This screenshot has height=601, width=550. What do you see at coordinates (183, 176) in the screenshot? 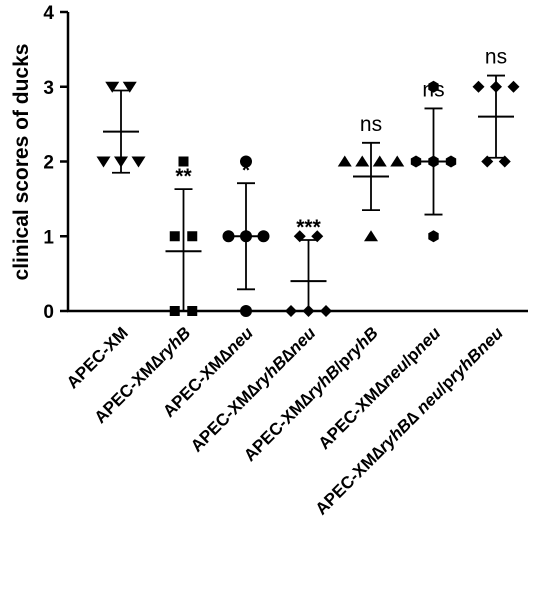
I see `significance-label: **` at bounding box center [183, 176].